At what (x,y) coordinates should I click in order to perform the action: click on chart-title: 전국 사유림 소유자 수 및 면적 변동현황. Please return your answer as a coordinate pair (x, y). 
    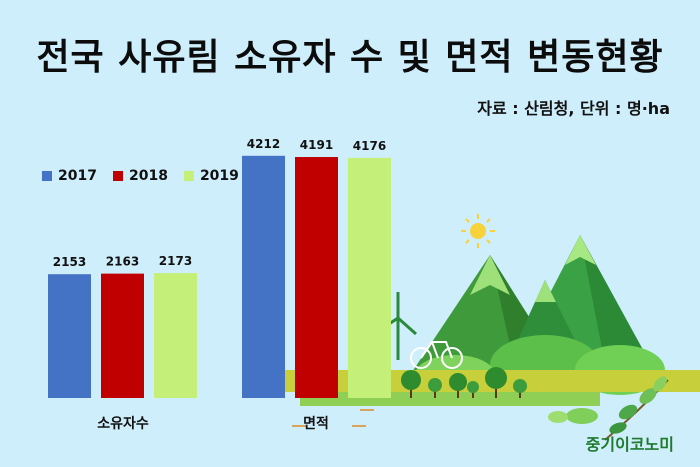
    Looking at the image, I should click on (350, 57).